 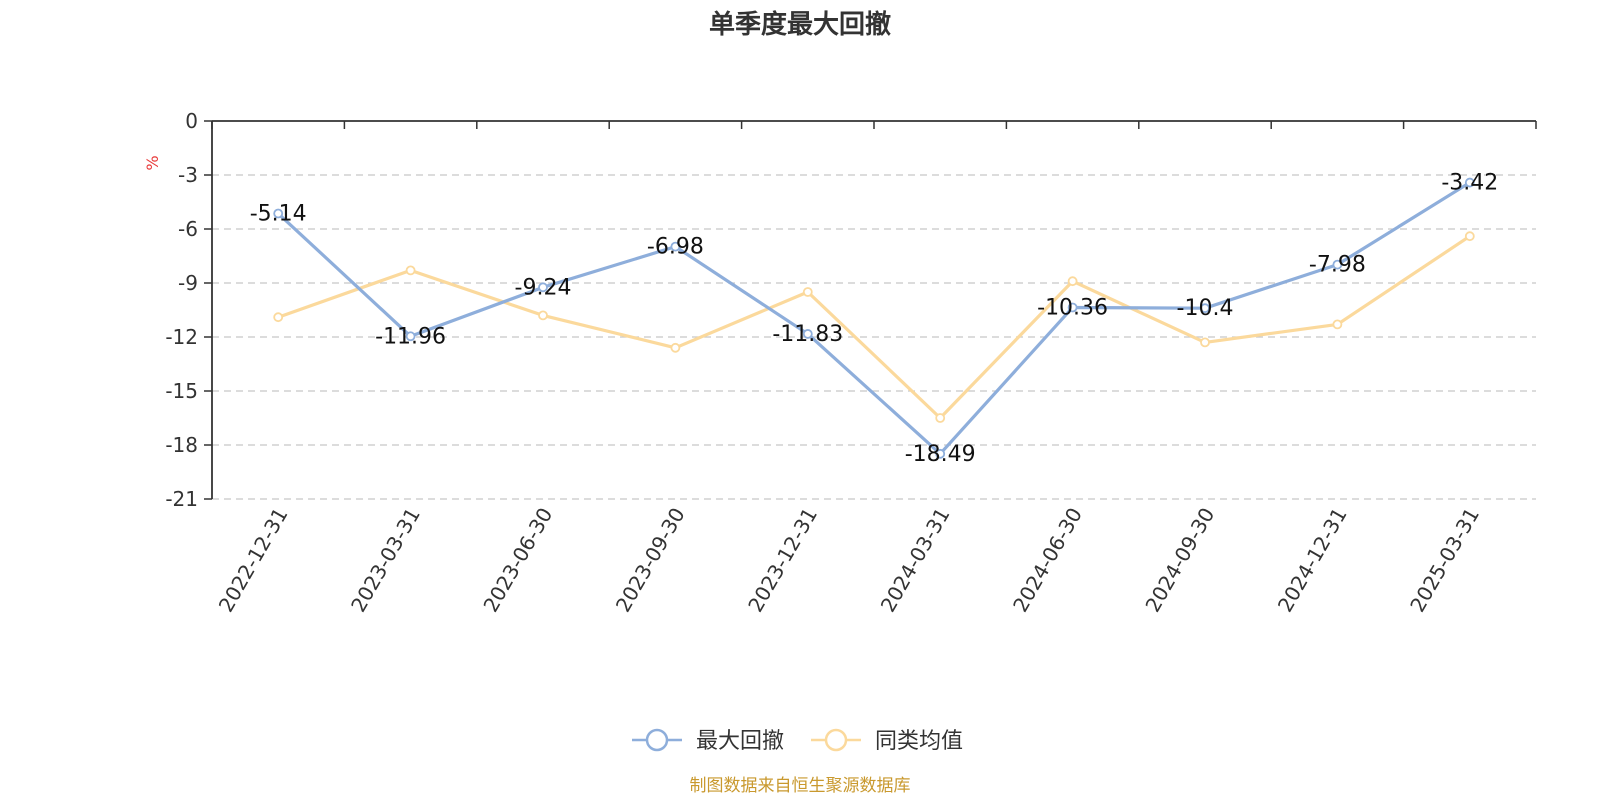 I want to click on y-axis-unit: %, so click(x=152, y=162).